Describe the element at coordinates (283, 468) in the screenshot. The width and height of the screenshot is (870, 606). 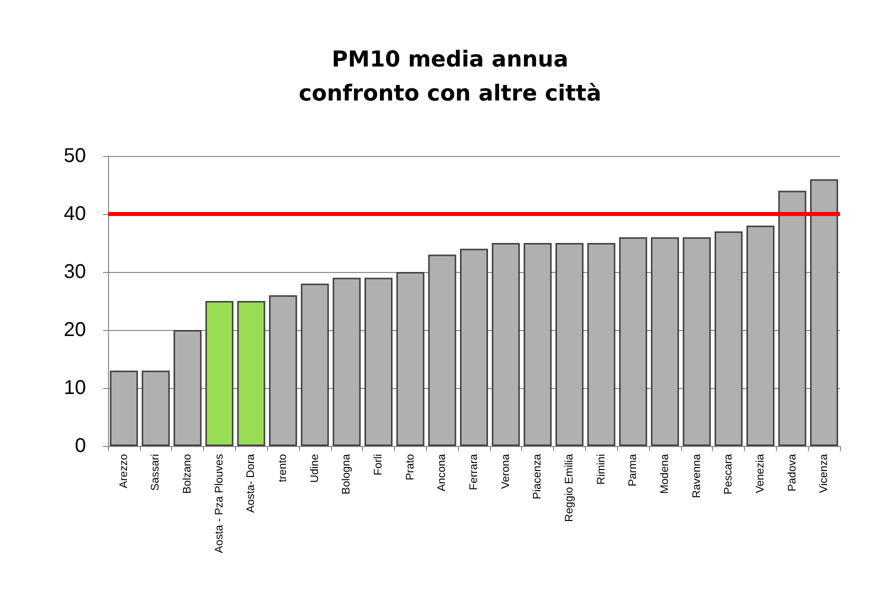
I see `x-tick-label: trento` at that location.